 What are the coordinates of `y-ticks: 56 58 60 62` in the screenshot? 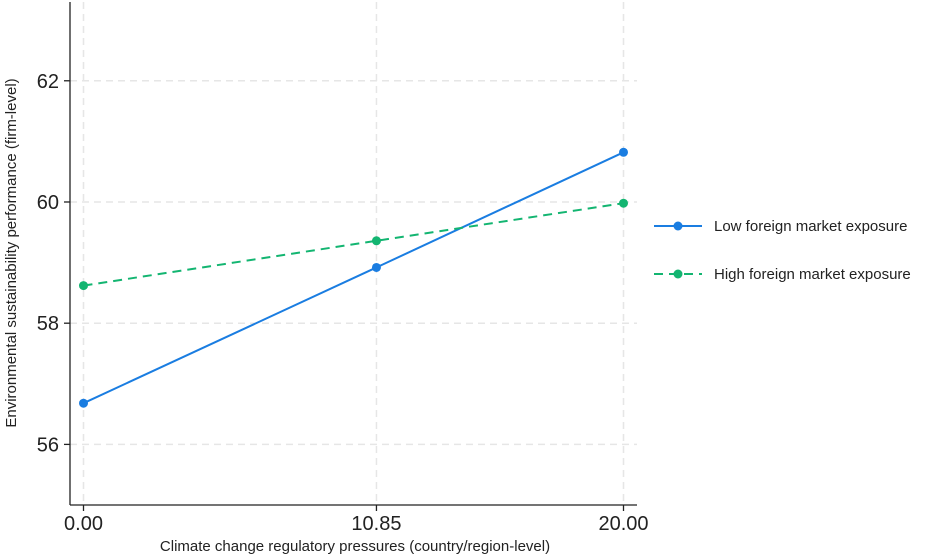 It's located at (53, 263).